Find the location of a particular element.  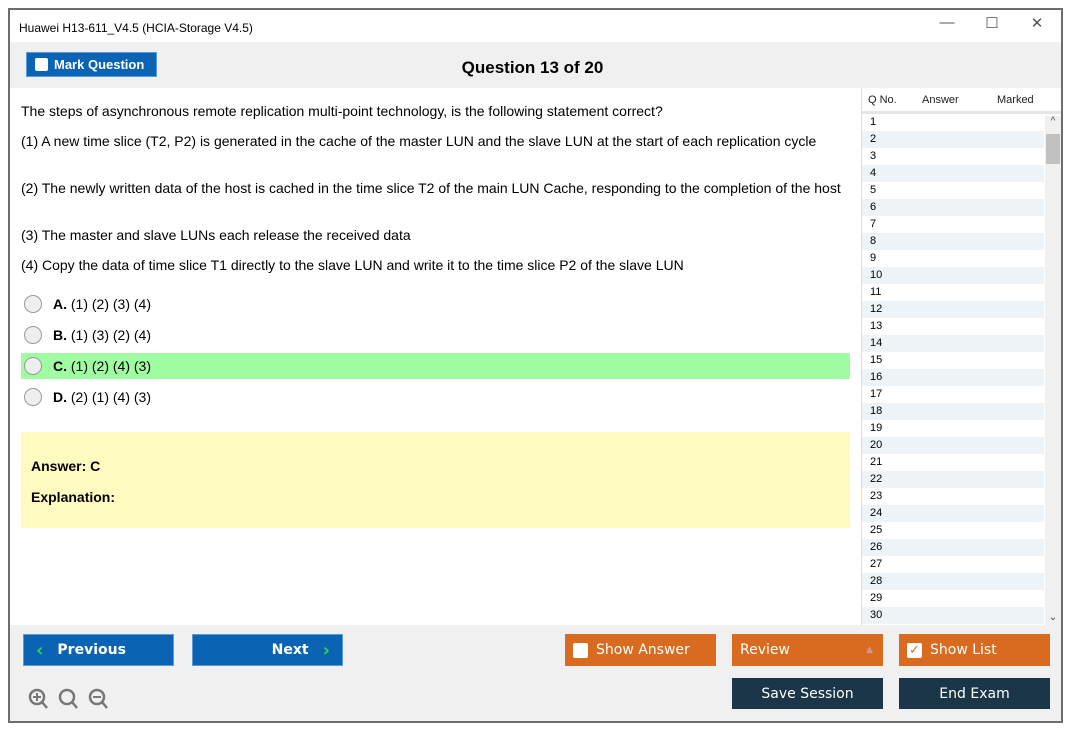

option-b: B. (1) (3) (2) (4) is located at coordinates (435, 335).